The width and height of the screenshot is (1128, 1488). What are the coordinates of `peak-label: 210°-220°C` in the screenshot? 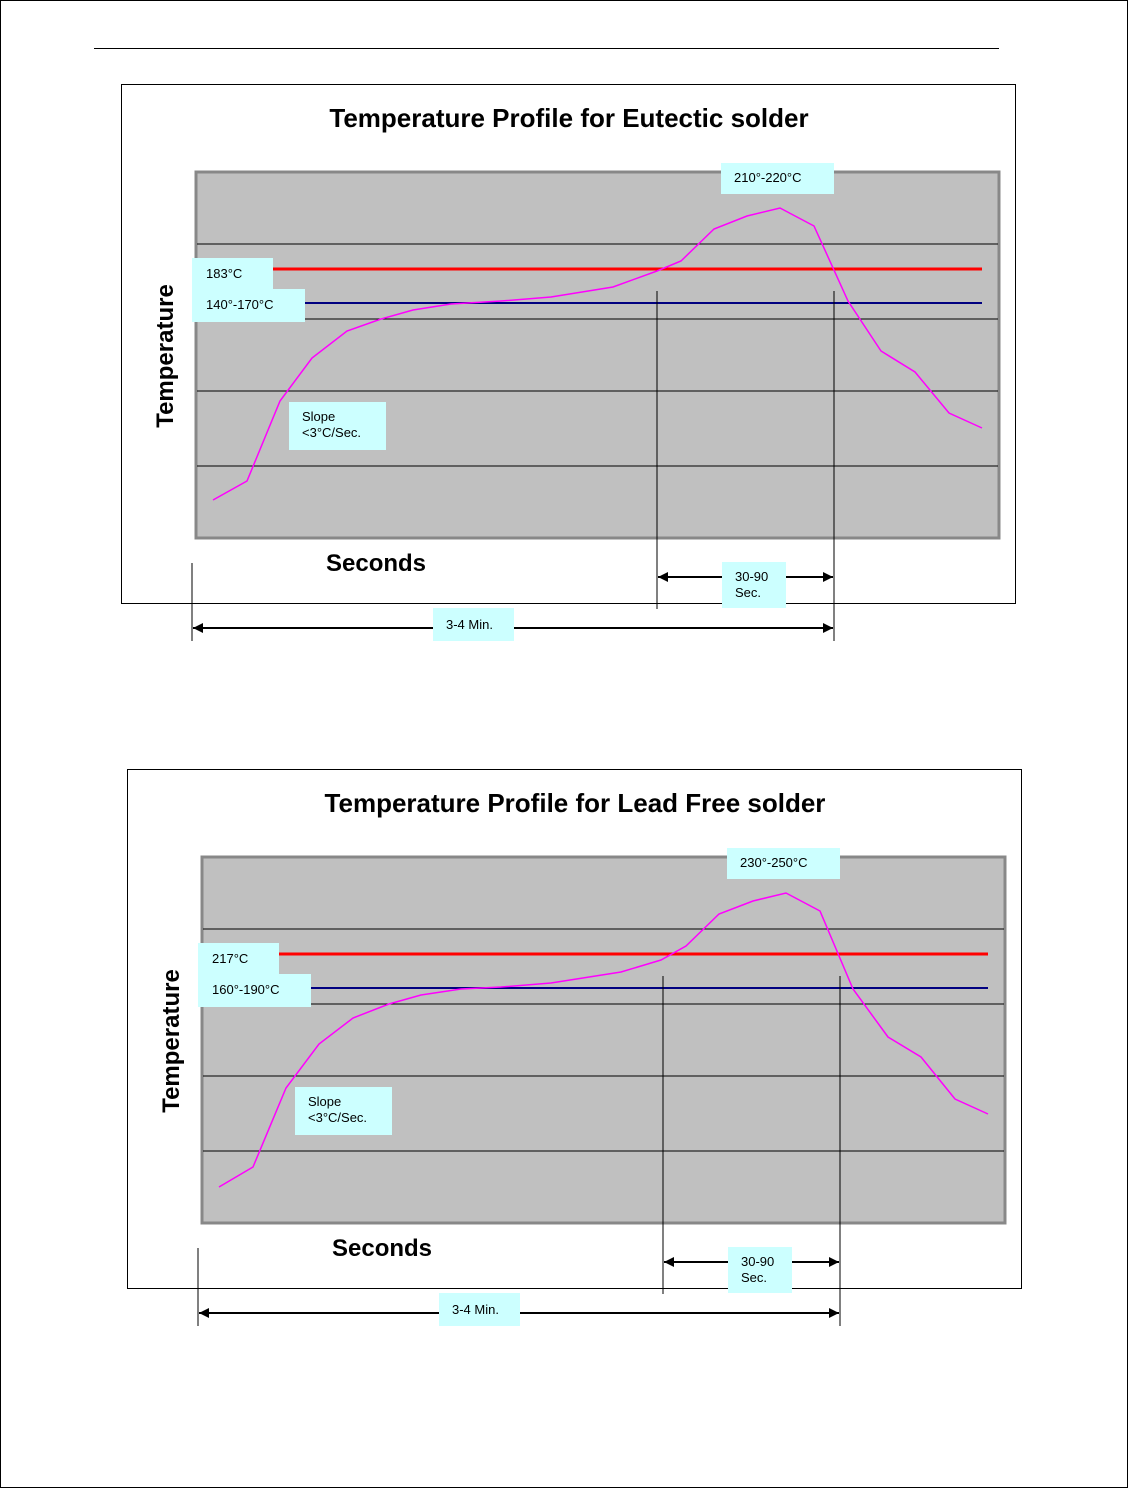 It's located at (768, 177).